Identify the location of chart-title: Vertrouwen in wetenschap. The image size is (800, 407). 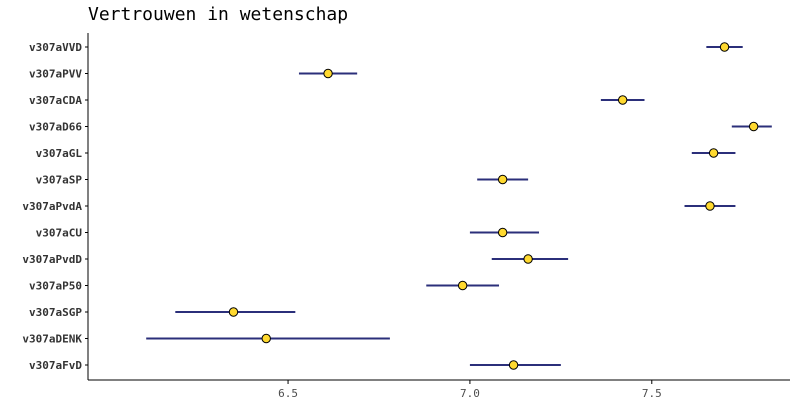
(218, 14).